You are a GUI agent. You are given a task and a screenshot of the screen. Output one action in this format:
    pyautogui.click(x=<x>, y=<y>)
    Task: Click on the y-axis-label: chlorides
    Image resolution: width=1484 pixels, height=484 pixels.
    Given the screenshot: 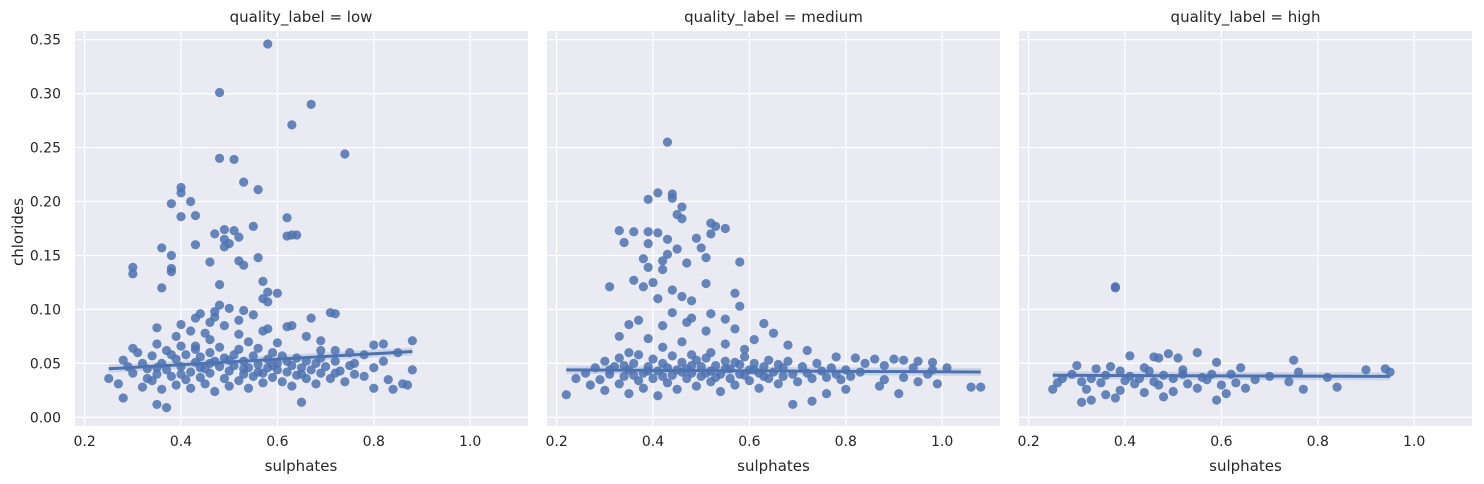 What is the action you would take?
    pyautogui.click(x=18, y=232)
    